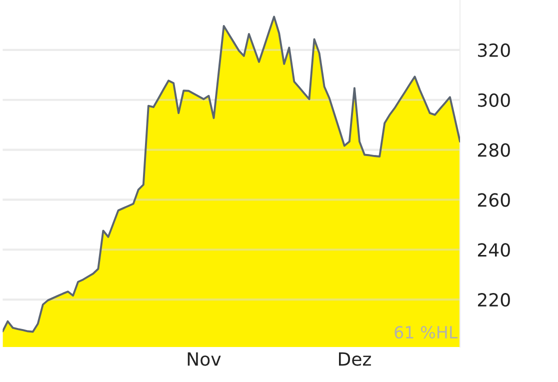  What do you see at coordinates (494, 250) in the screenshot?
I see `y-tick-label: 240` at bounding box center [494, 250].